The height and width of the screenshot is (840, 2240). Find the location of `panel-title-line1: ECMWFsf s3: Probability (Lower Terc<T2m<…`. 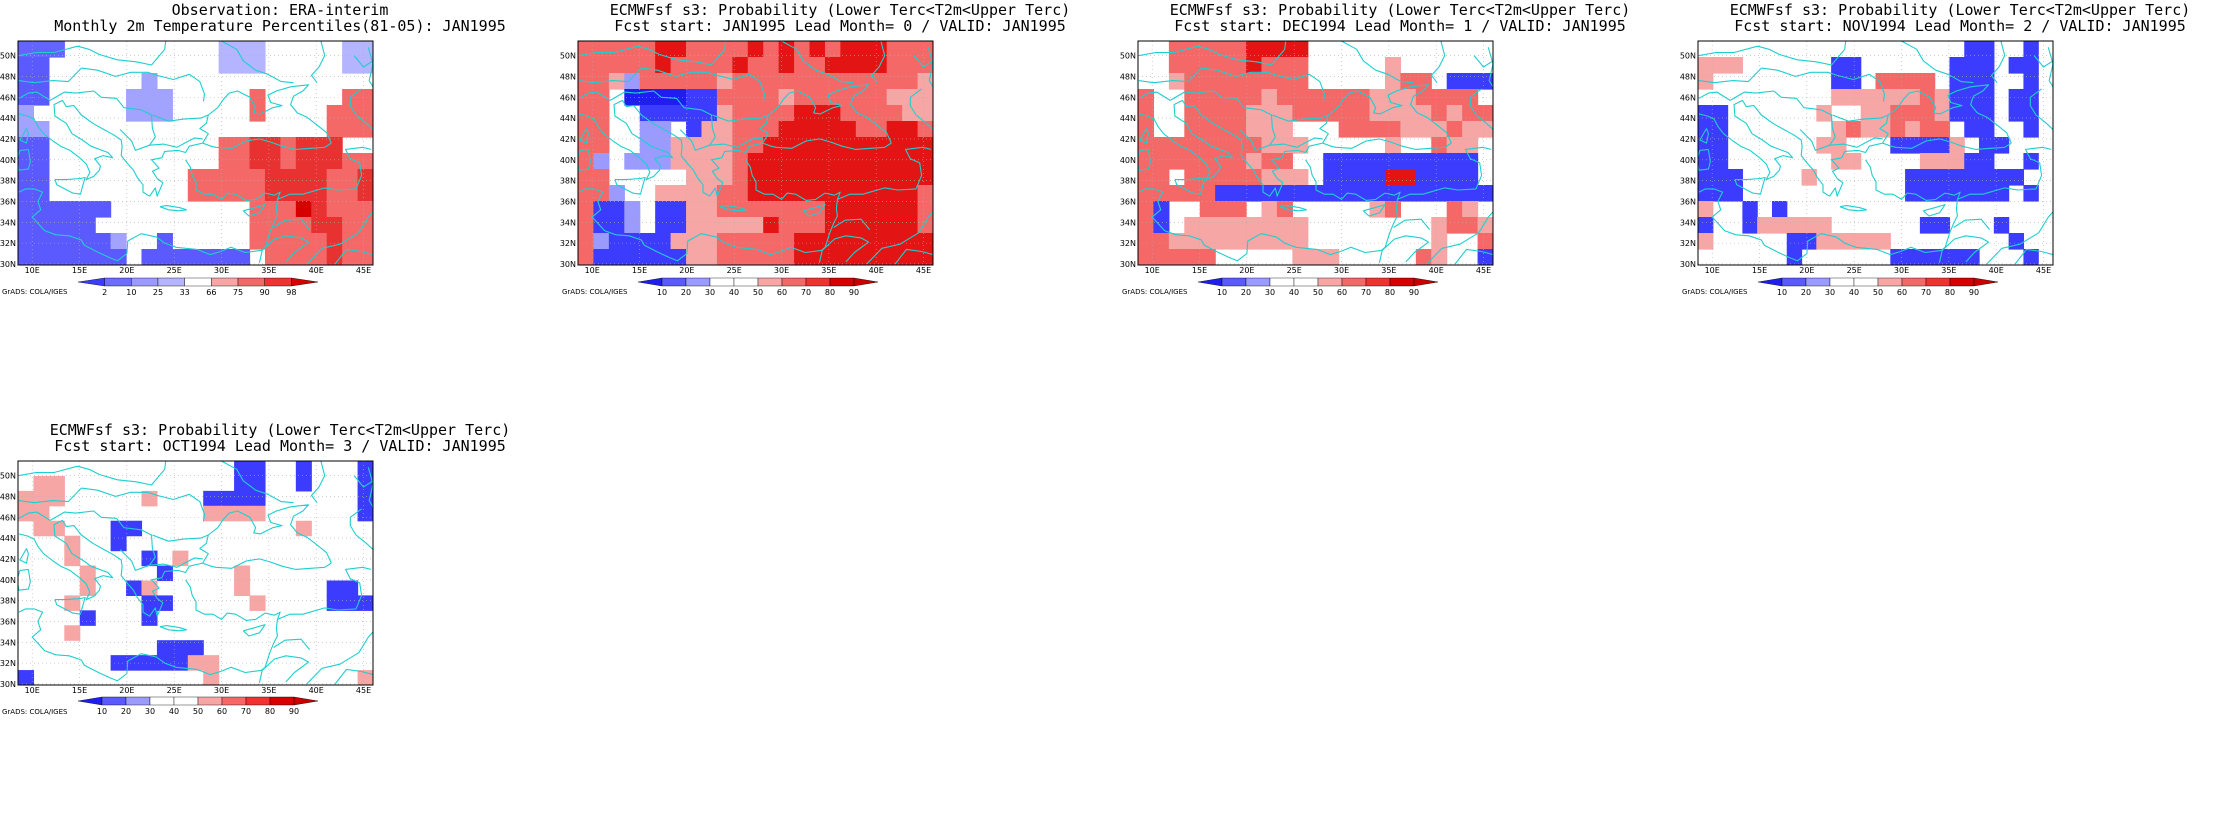

panel-title-line1: ECMWFsf s3: Probability (Lower Terc<T2m<… is located at coordinates (280, 430).